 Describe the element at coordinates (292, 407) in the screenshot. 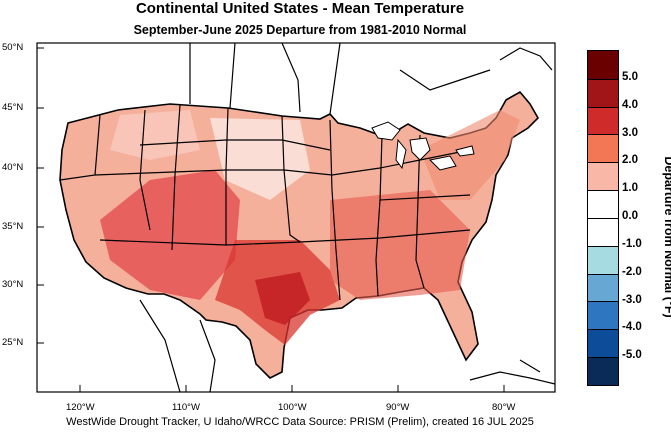

I see `lon-label-100: 100°W` at that location.